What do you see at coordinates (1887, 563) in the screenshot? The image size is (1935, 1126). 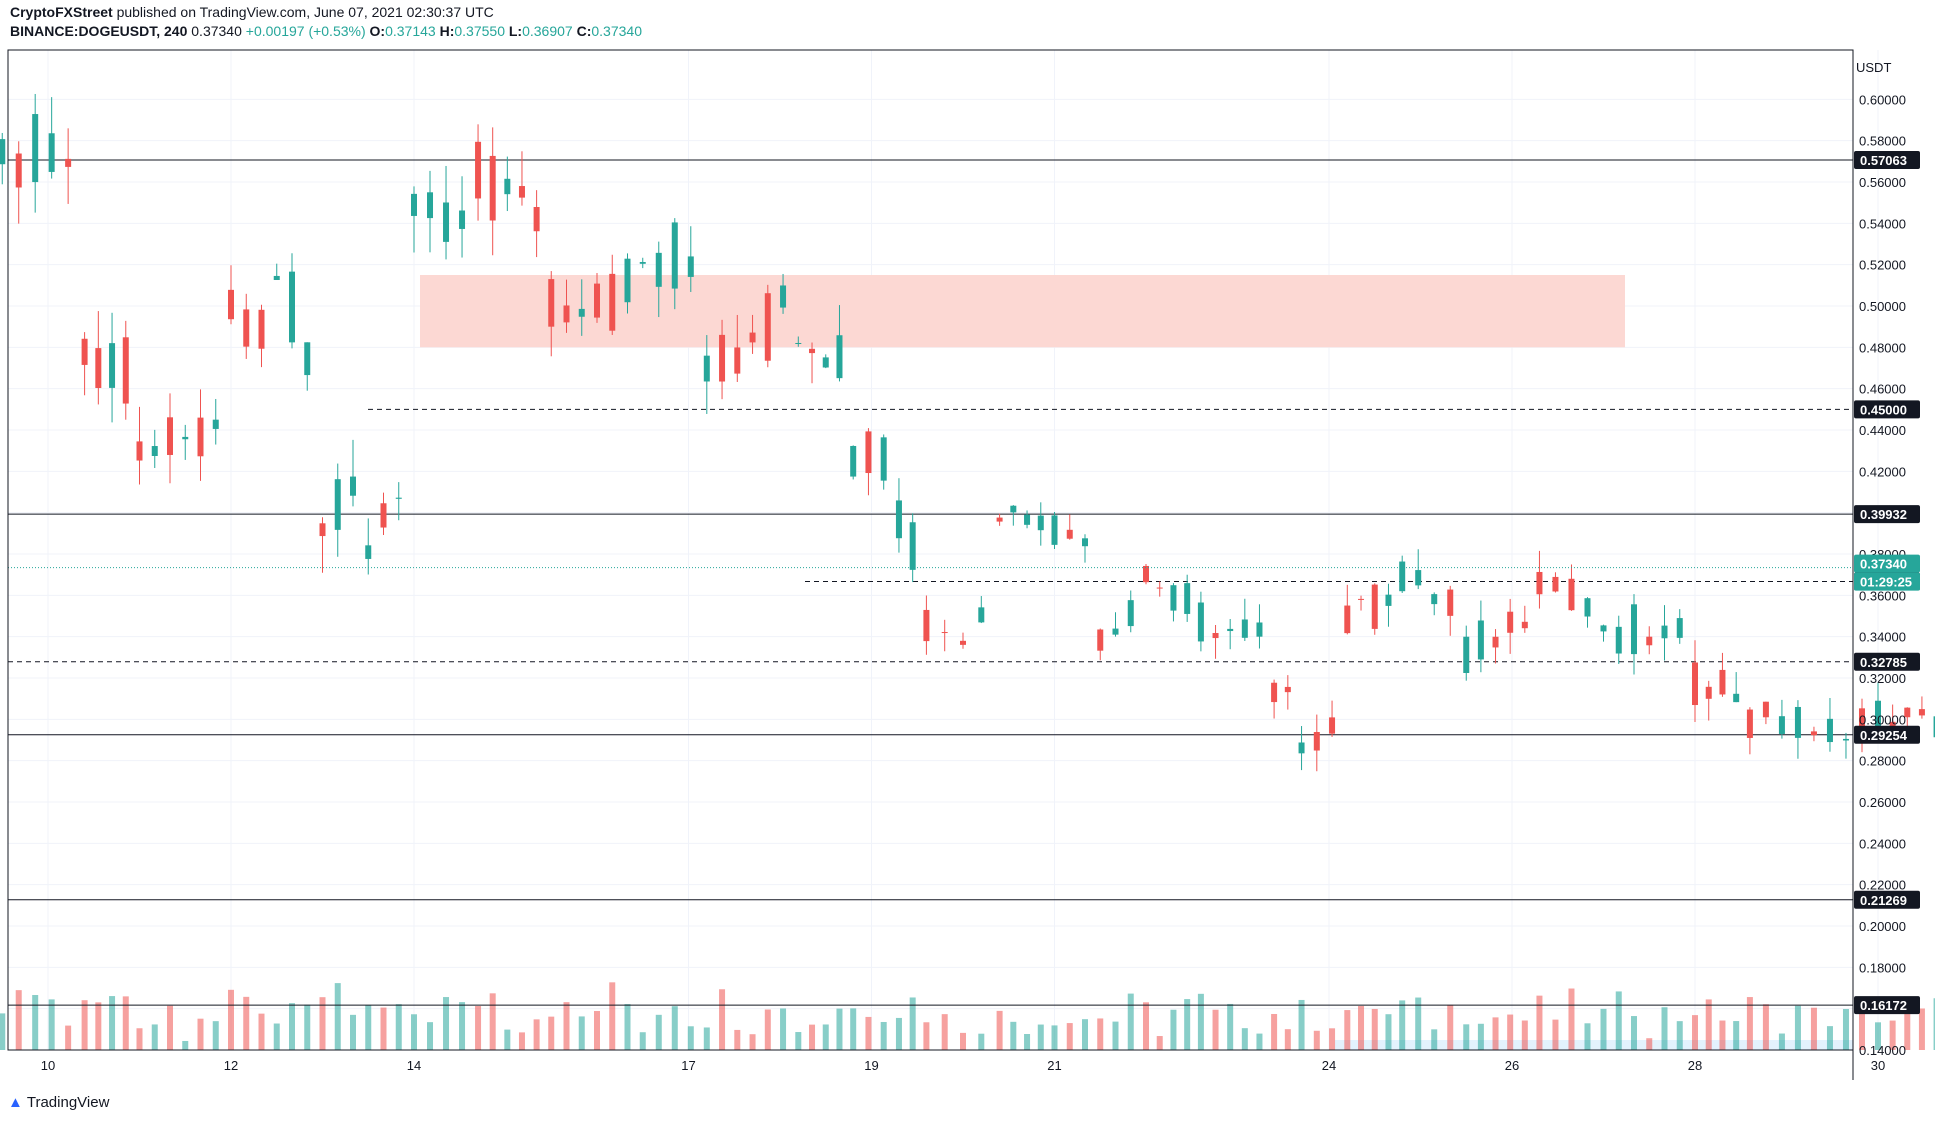 I see `current-price-badge-bg` at bounding box center [1887, 563].